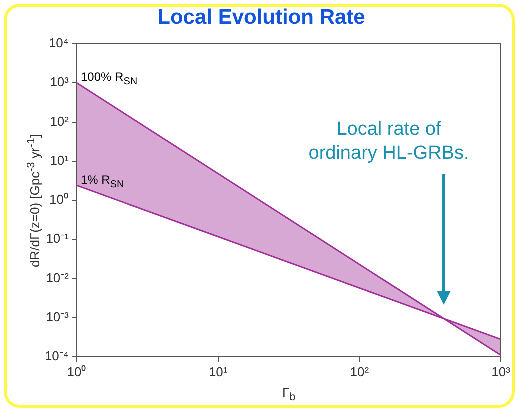 Image resolution: width=523 pixels, height=416 pixels. I want to click on y-tick-label: 10⁻¹, so click(58, 238).